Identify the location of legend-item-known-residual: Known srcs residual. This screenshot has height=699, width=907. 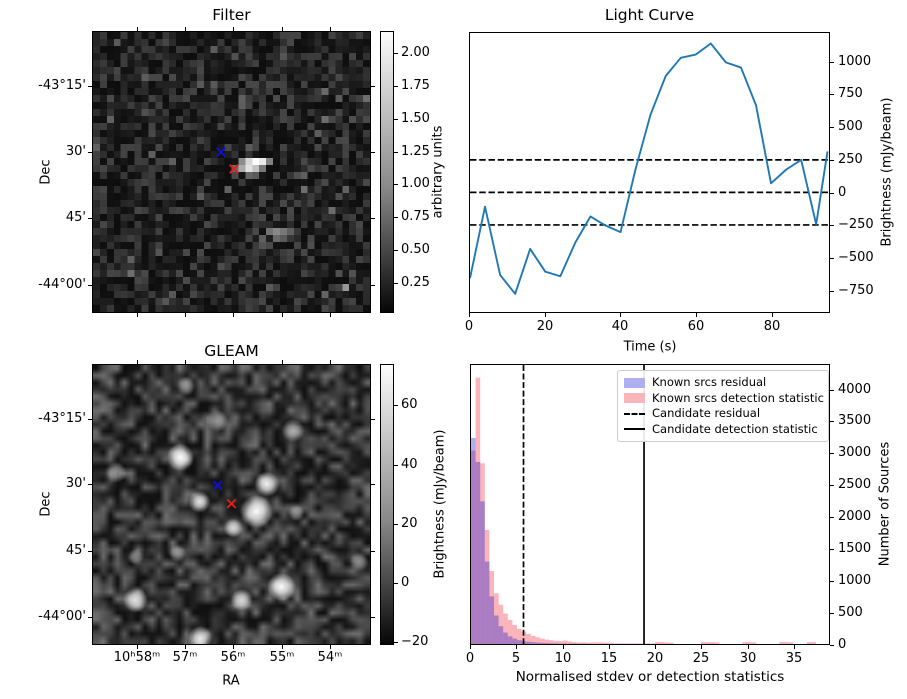
(723, 383).